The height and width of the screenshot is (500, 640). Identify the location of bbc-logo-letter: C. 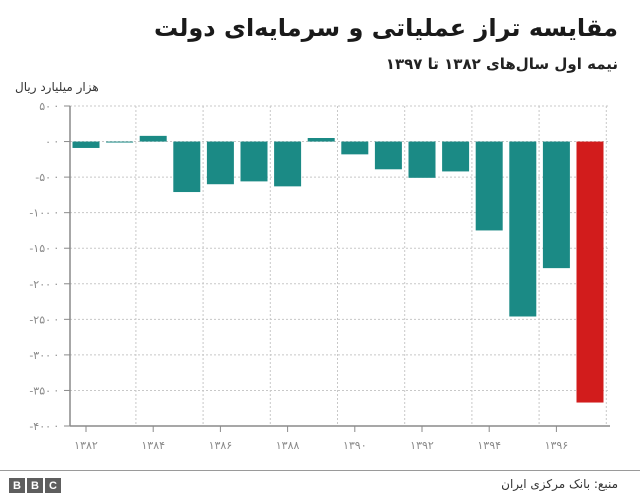
(53, 485).